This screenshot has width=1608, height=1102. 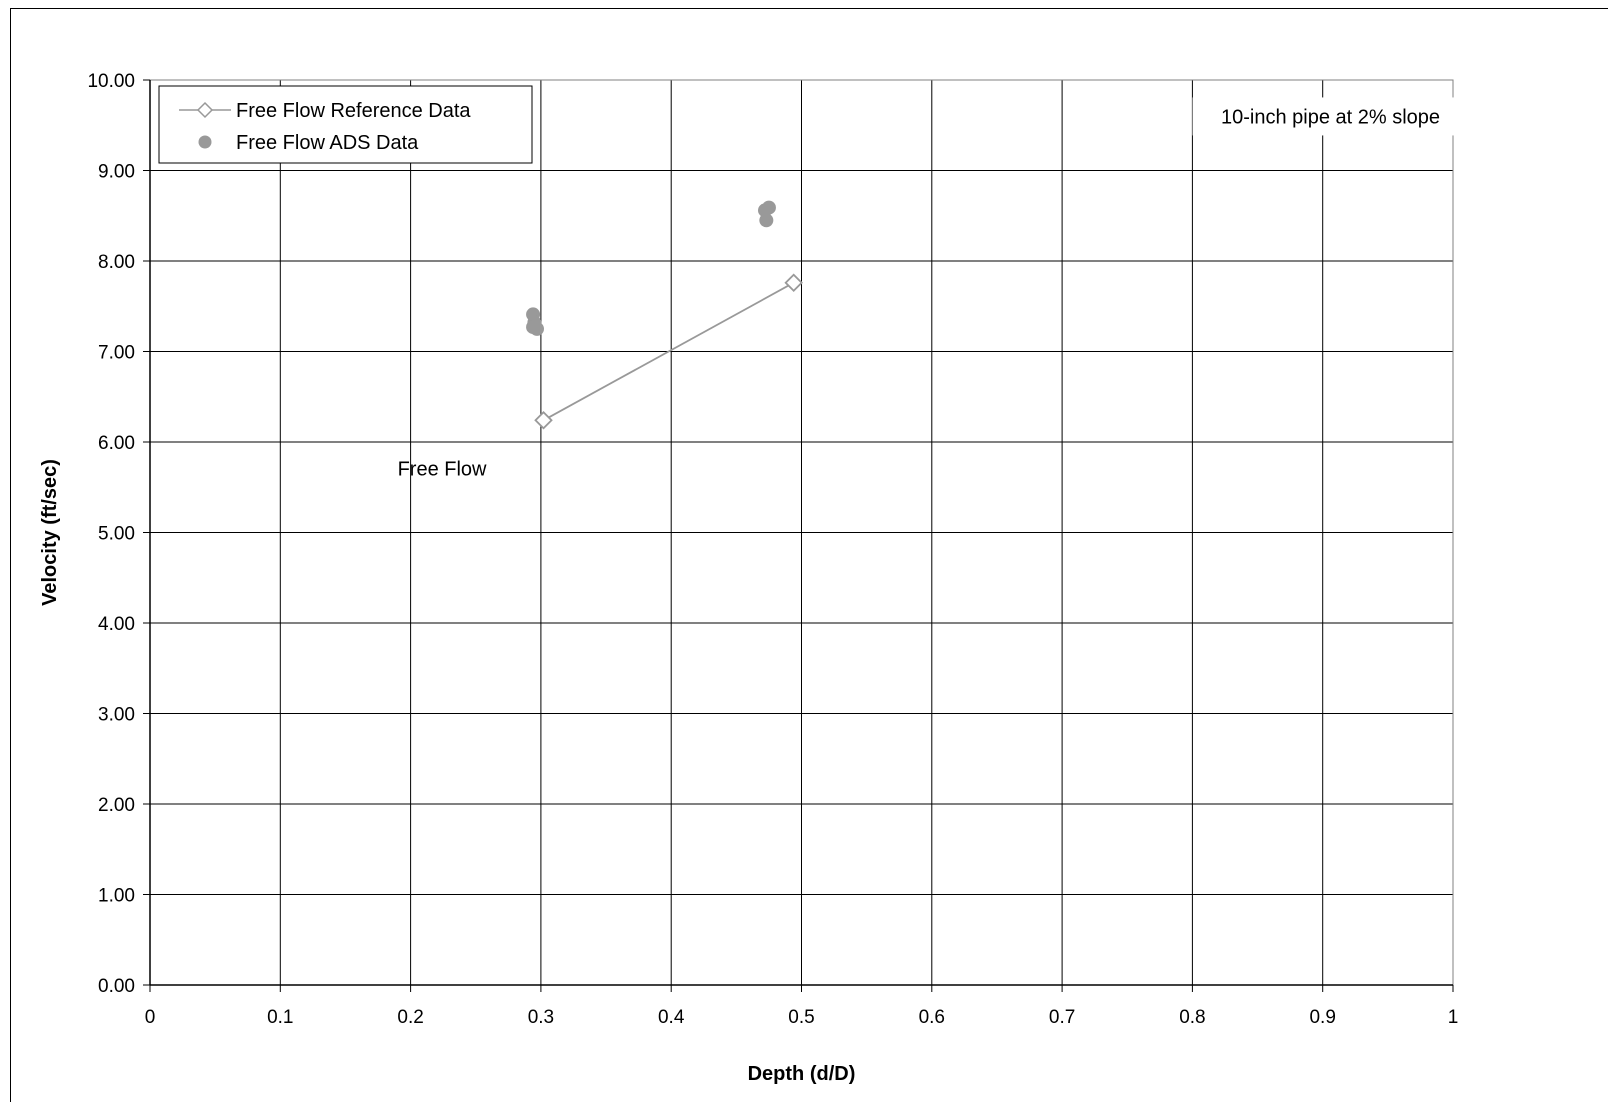 I want to click on x-tick-label: 0.9, so click(x=1322, y=1017).